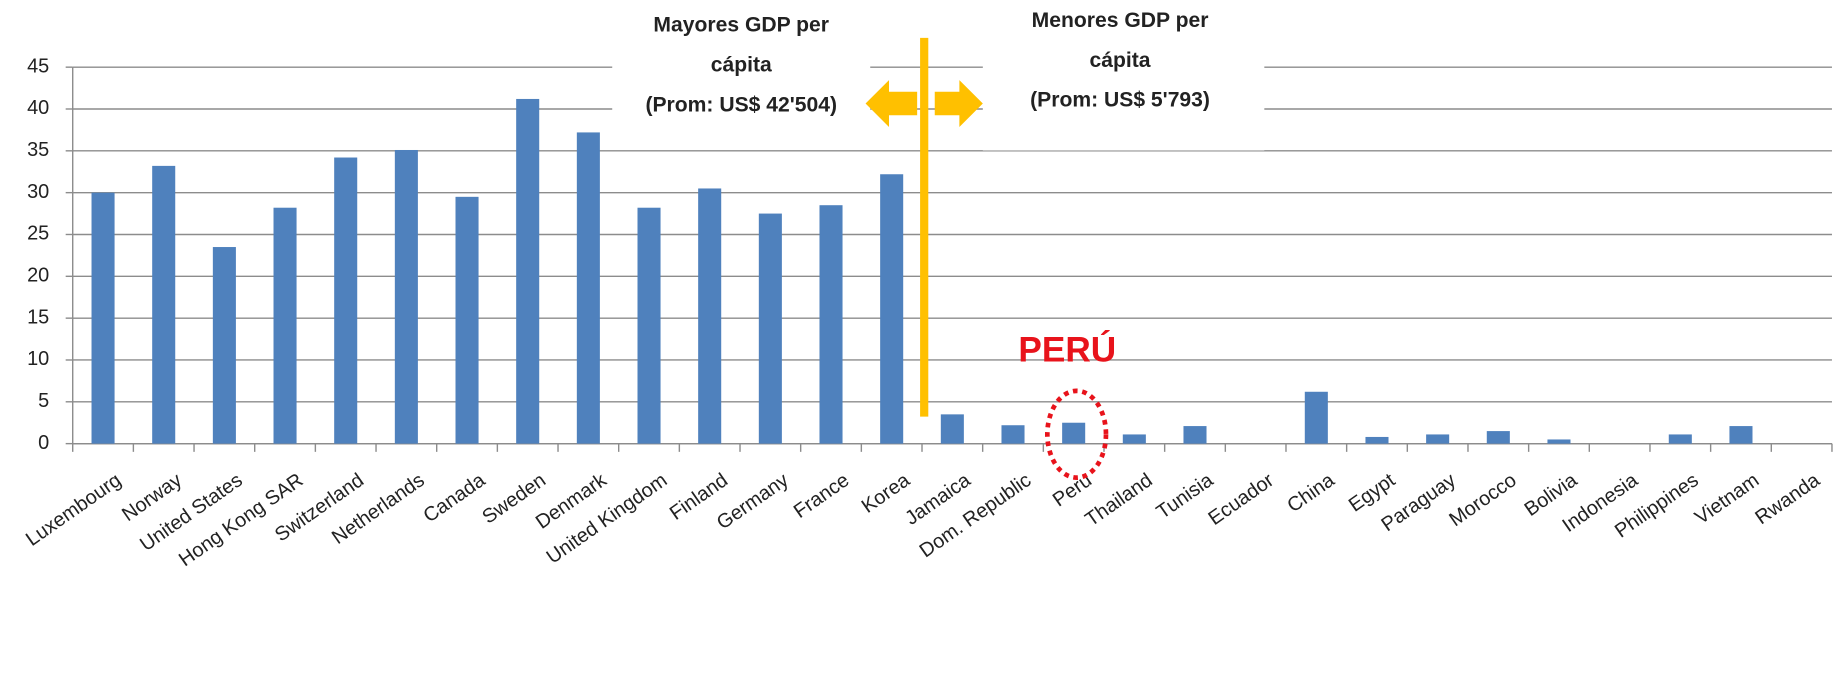 This screenshot has width=1839, height=675. Describe the element at coordinates (1727, 499) in the screenshot. I see `x-tick-label: Vietnam` at that location.